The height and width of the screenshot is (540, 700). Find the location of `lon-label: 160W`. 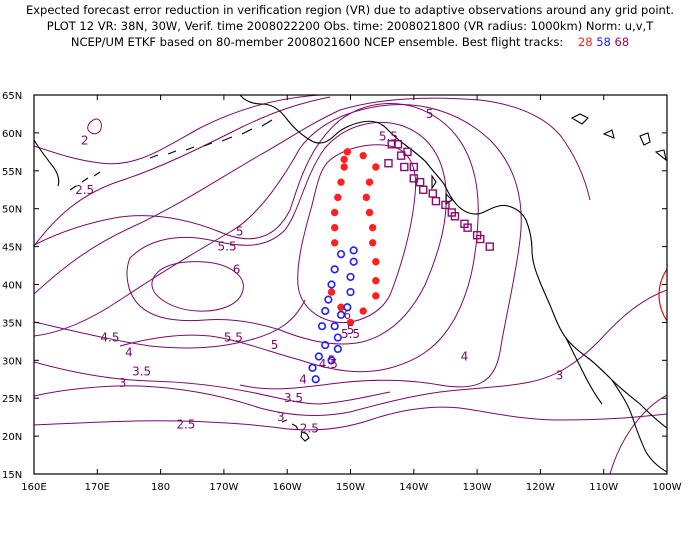

lon-label: 160W is located at coordinates (287, 487).